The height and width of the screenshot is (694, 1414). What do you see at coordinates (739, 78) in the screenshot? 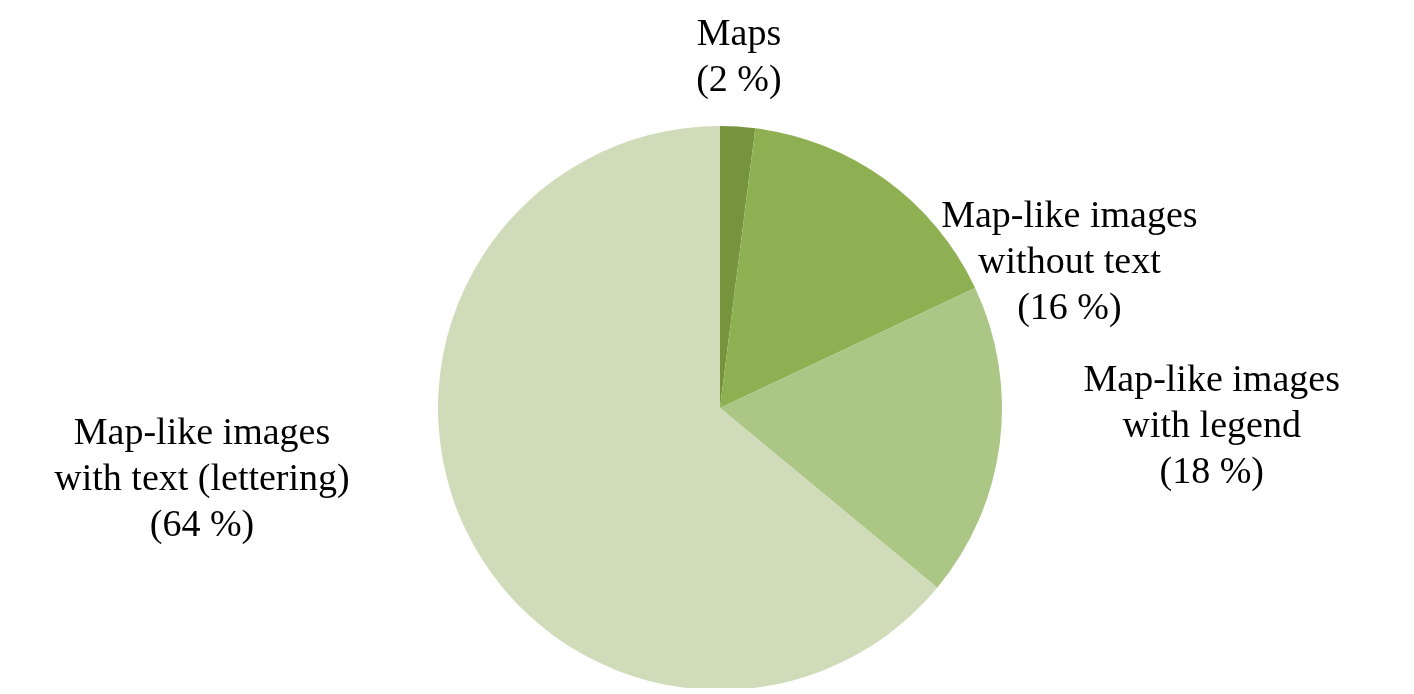
I see `data-label: (2 %)` at bounding box center [739, 78].